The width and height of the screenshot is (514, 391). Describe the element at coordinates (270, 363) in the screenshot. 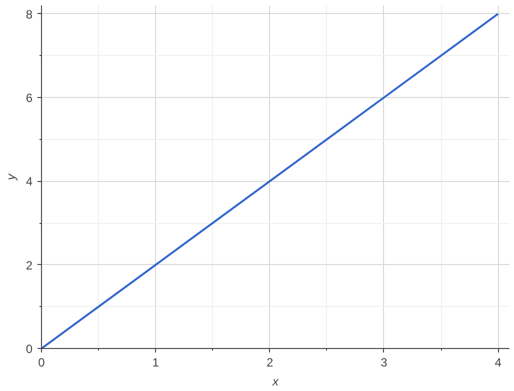

I see `x-tick-label: 2` at that location.